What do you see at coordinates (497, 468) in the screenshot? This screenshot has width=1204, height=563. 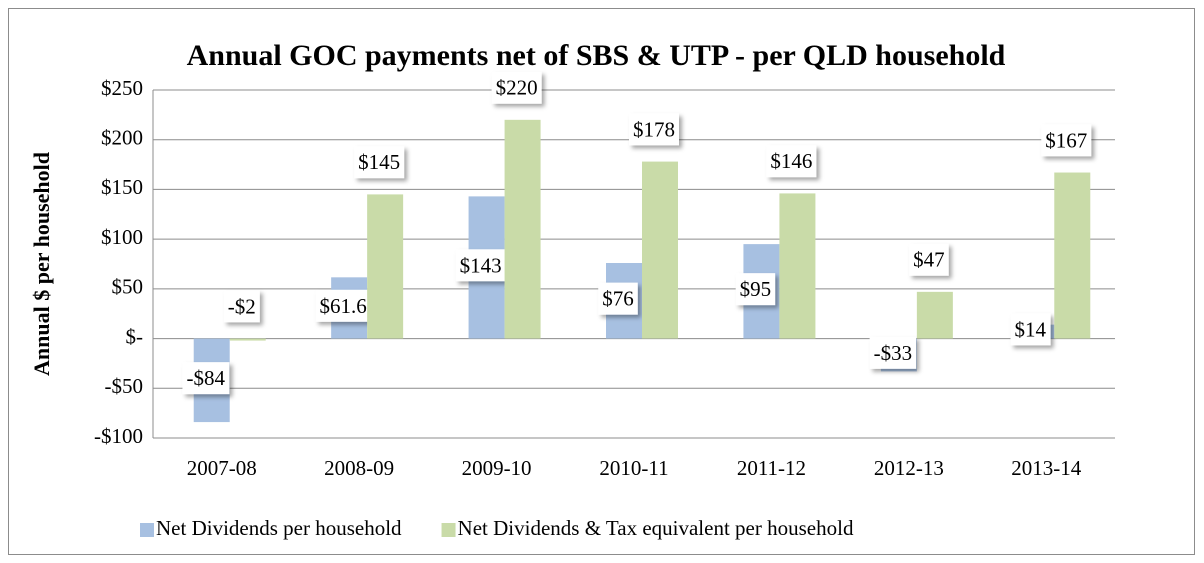 I see `x-tick-label: 2009-10` at bounding box center [497, 468].